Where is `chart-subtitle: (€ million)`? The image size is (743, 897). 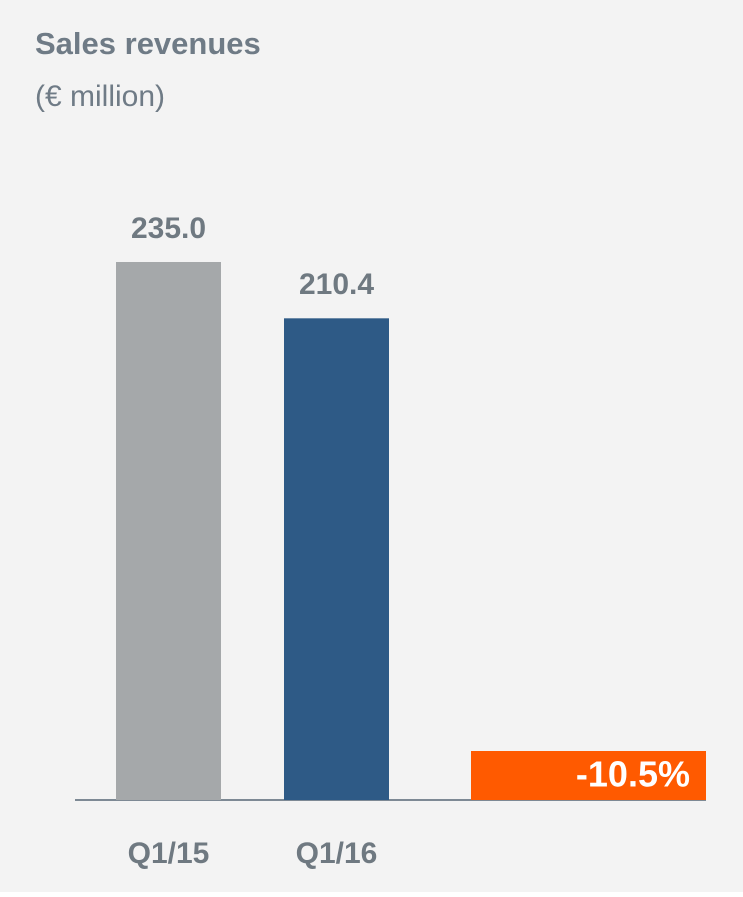
chart-subtitle: (€ million) is located at coordinates (100, 96).